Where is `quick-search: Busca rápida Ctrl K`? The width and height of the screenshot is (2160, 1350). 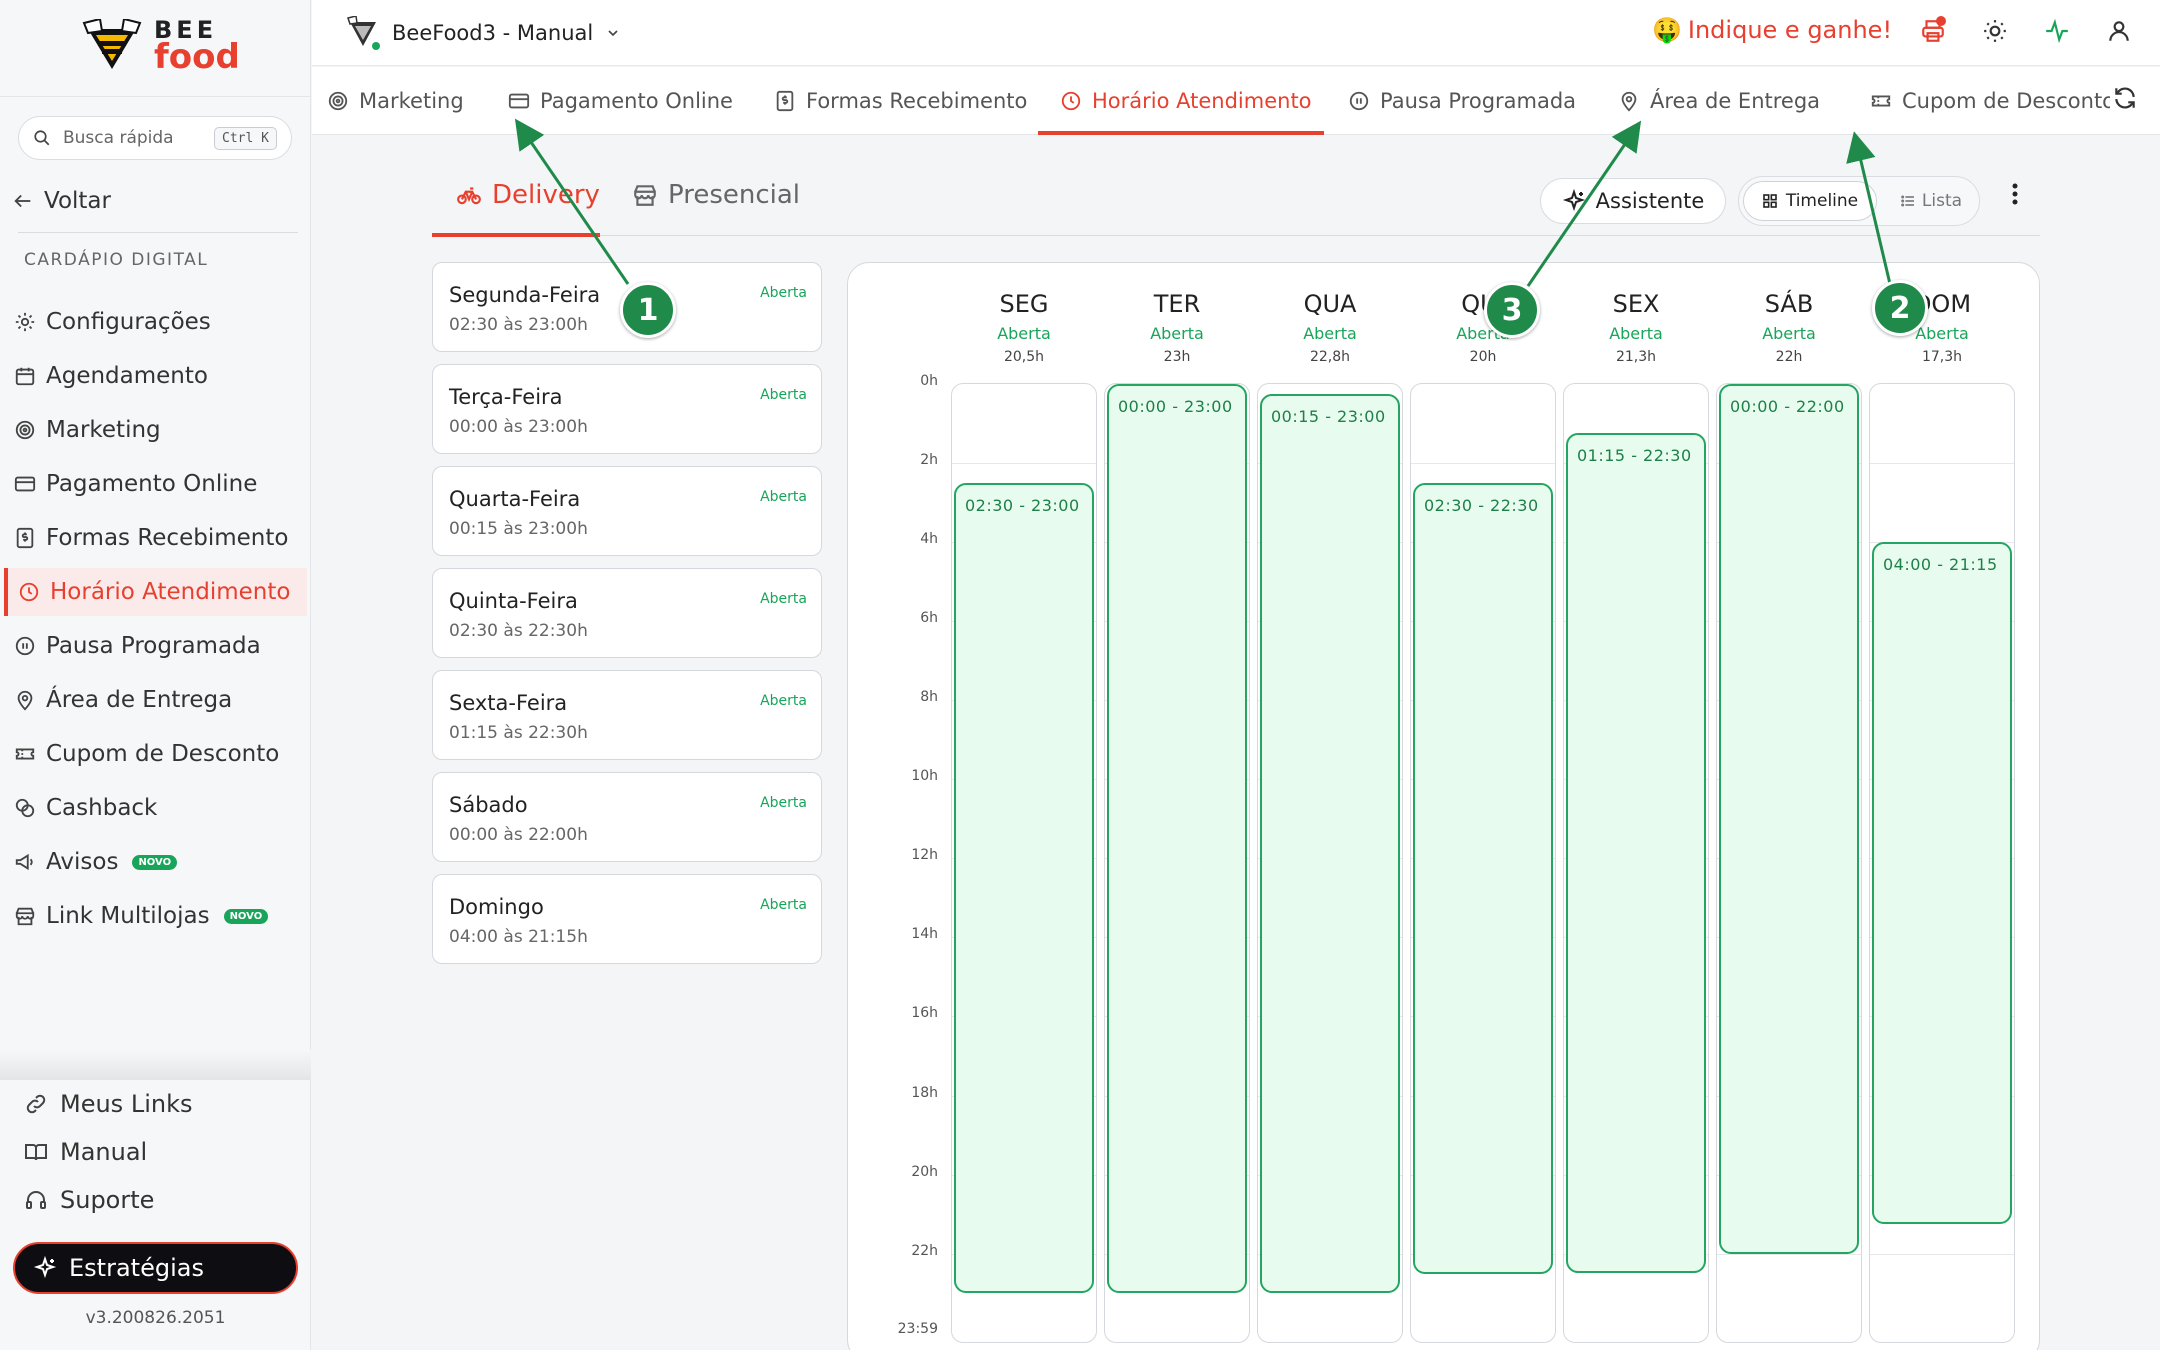 quick-search: Busca rápida Ctrl K is located at coordinates (155, 138).